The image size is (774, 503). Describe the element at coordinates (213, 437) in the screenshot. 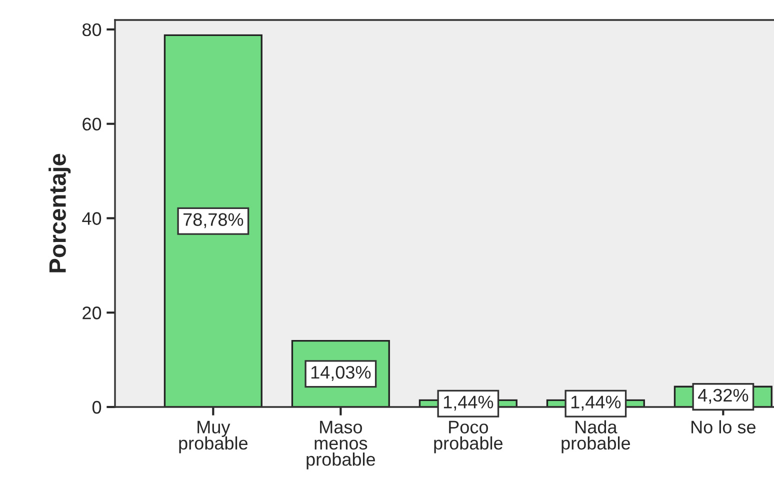

I see `x-tick-label: Muy probable` at that location.